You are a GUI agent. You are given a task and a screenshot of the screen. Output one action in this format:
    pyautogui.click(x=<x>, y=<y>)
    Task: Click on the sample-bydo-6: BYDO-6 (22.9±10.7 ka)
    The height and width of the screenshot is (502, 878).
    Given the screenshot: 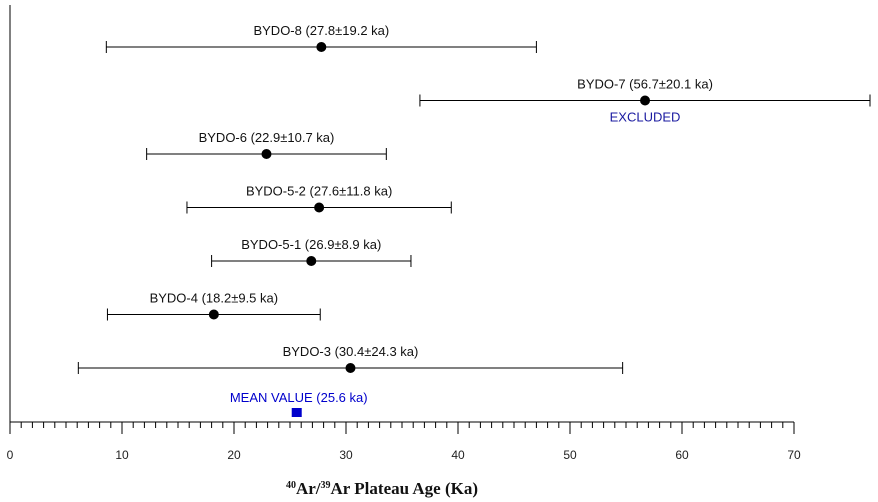 What is the action you would take?
    pyautogui.click(x=266, y=145)
    